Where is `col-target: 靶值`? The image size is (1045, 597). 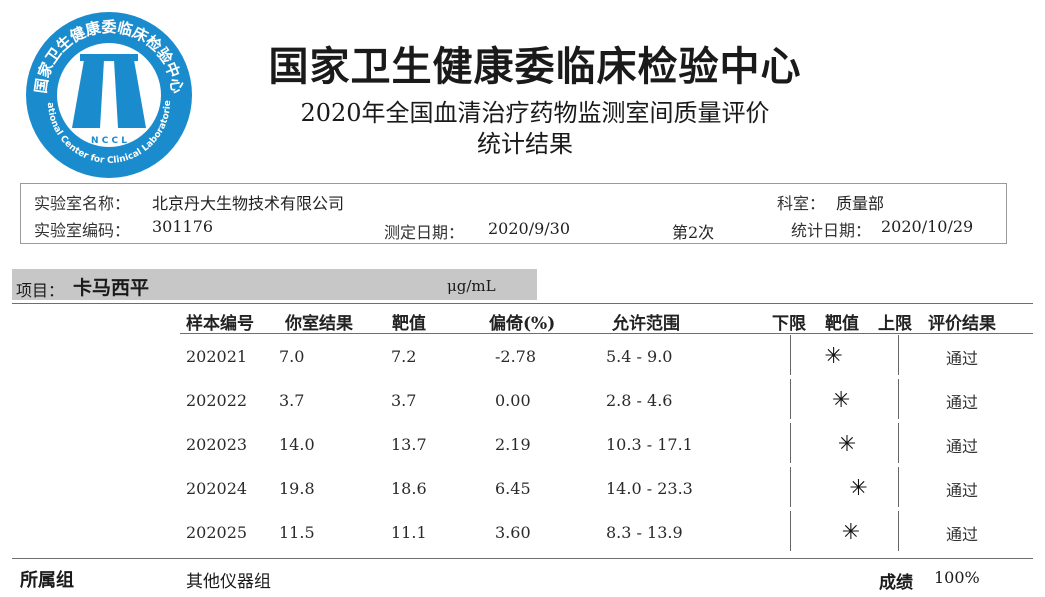
col-target: 靶值 is located at coordinates (409, 324).